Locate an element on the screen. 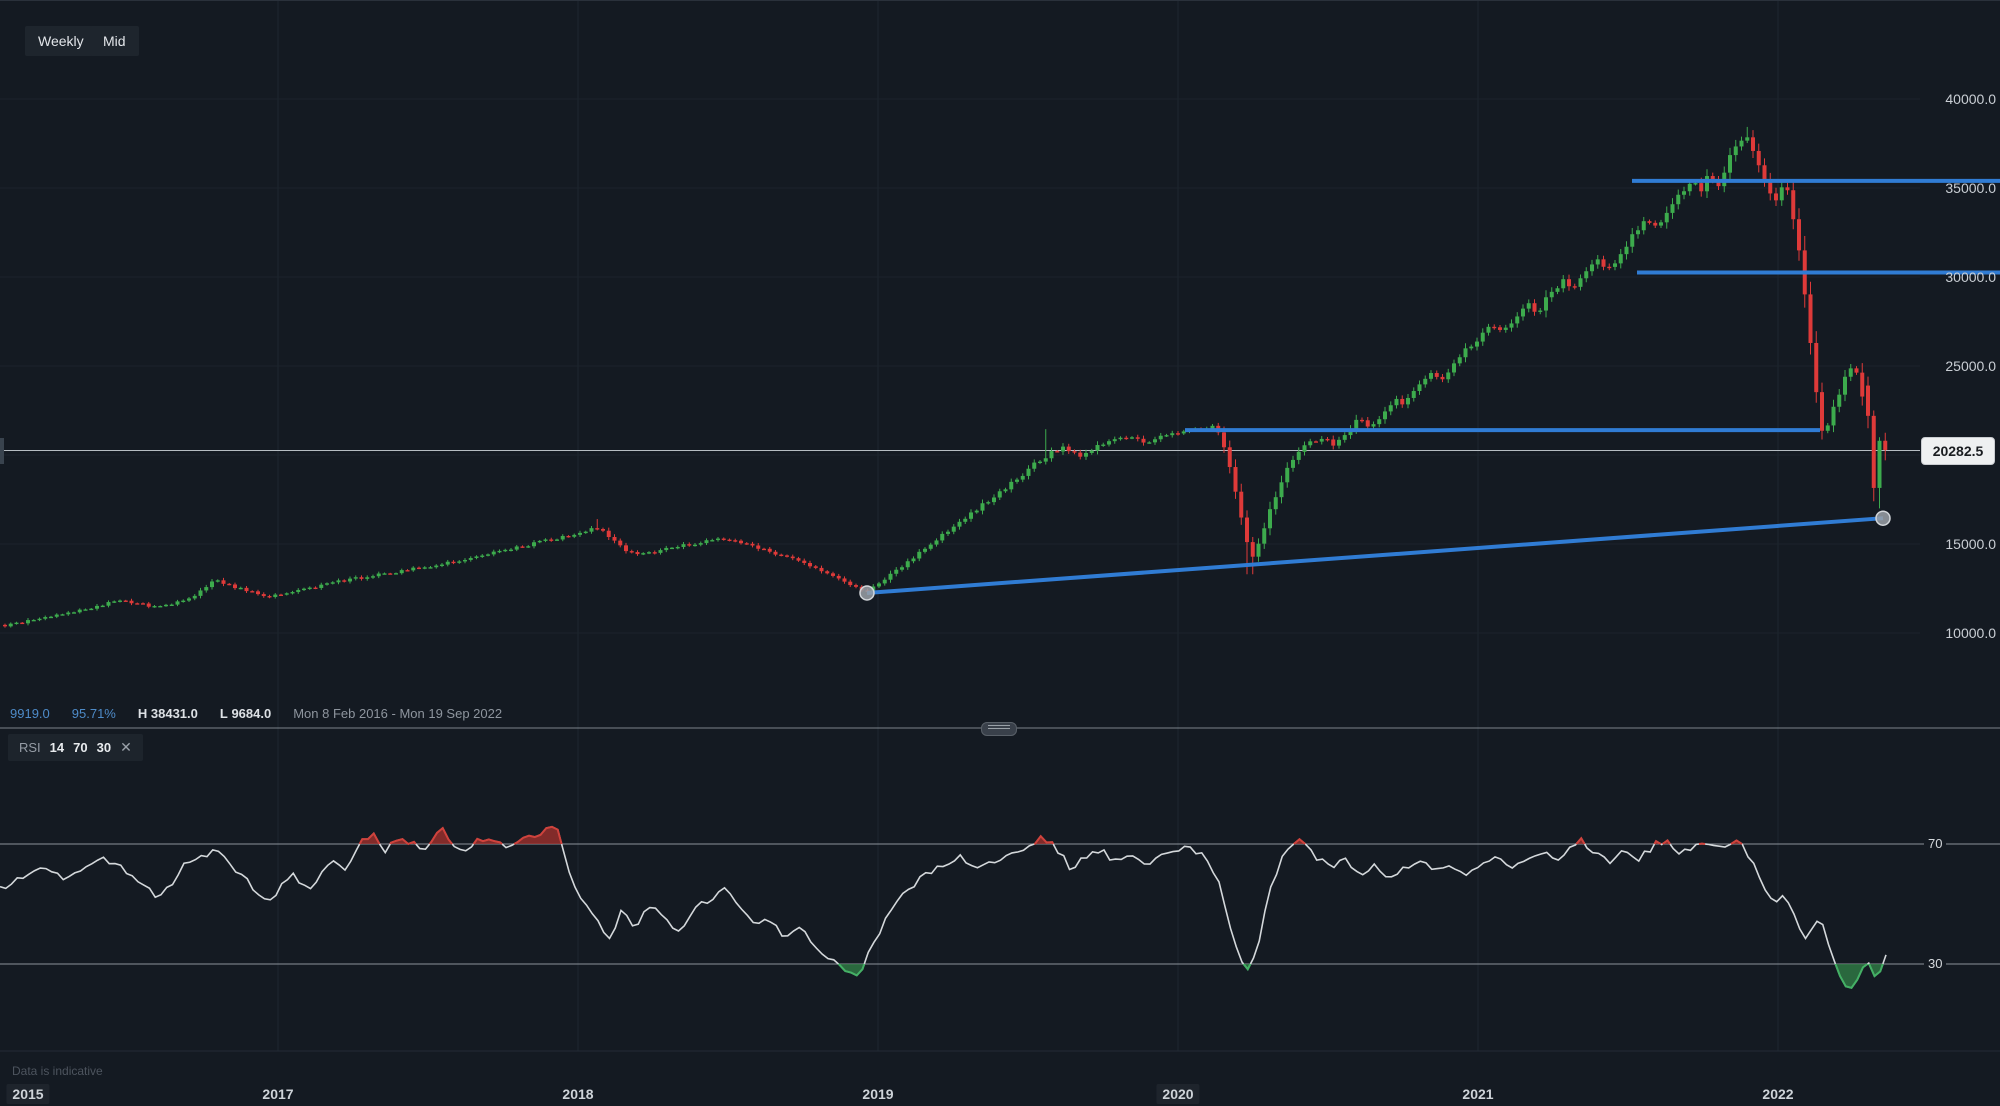 This screenshot has height=1106, width=2000. price-axis-label: 10000.0 is located at coordinates (1970, 633).